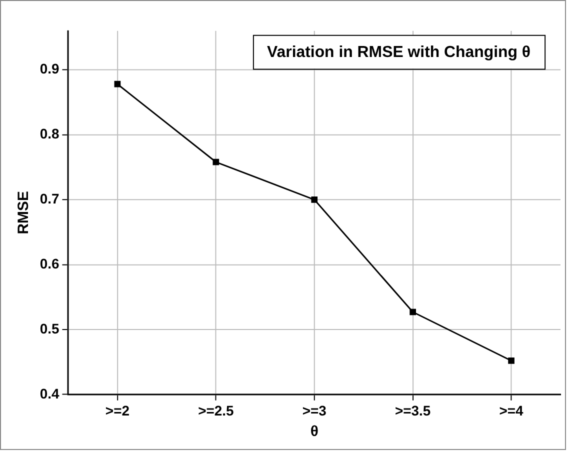  What do you see at coordinates (399, 53) in the screenshot?
I see `text: Variation in RMSE with Changing θ` at bounding box center [399, 53].